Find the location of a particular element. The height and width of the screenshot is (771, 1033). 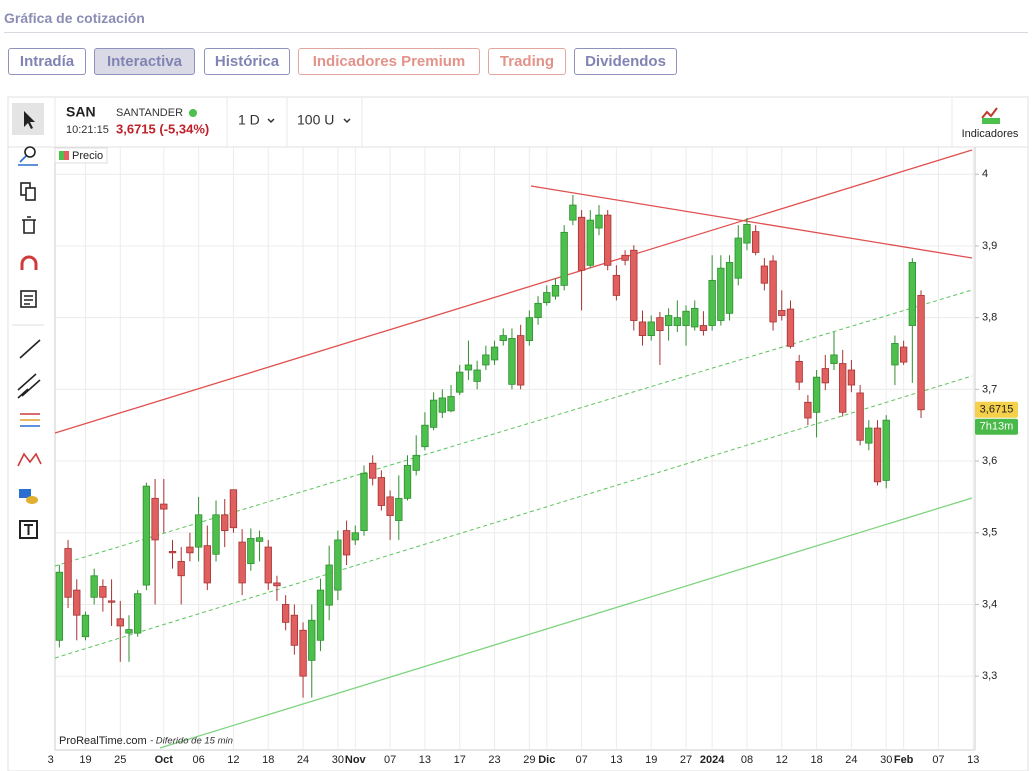

x-tick-label: 07 is located at coordinates (390, 760).